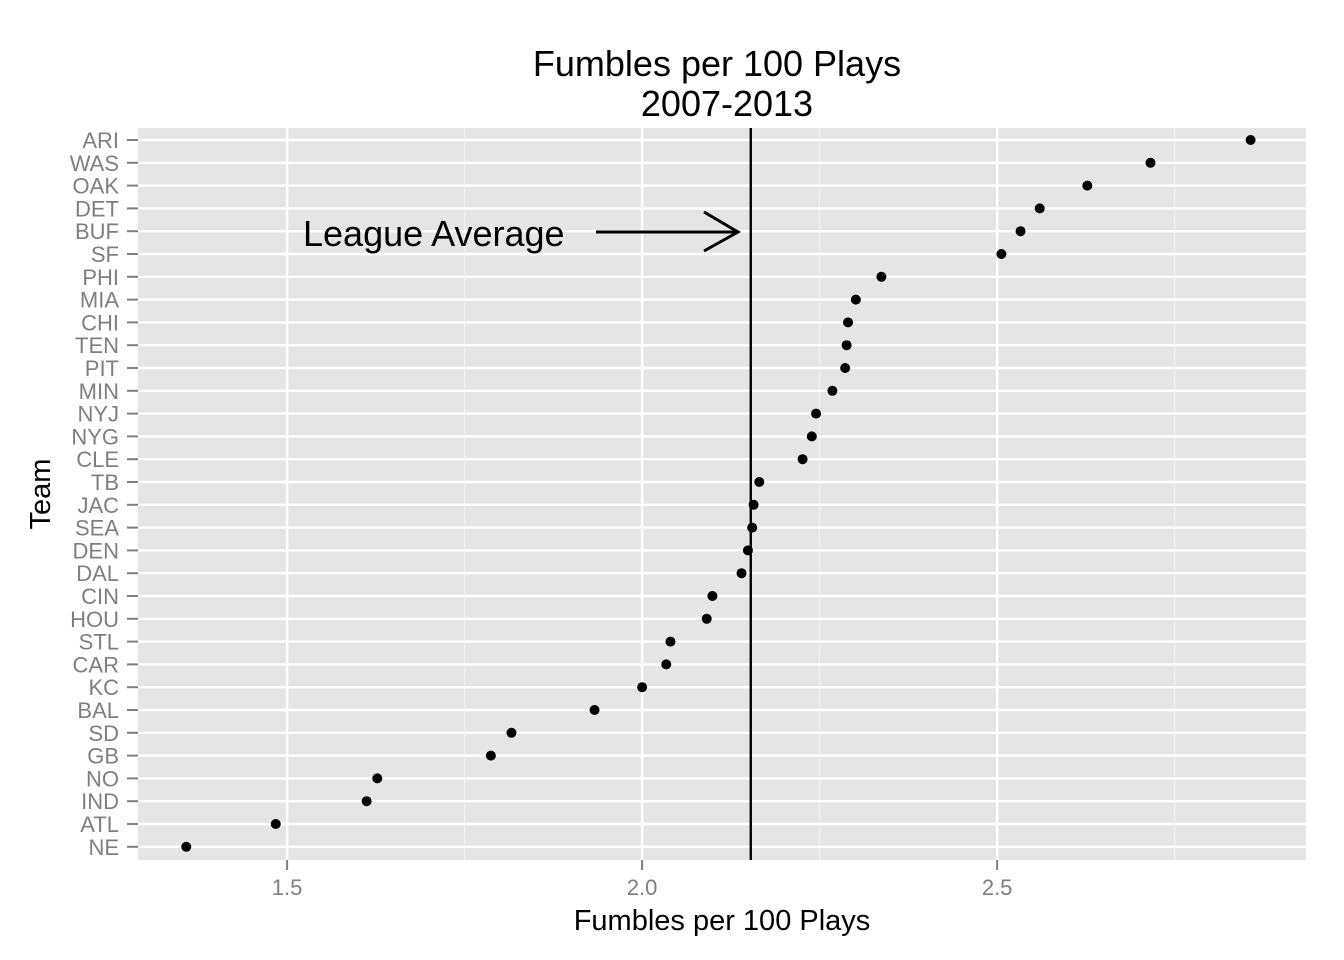  Describe the element at coordinates (103, 733) in the screenshot. I see `y-tick-label-sd: SD` at that location.